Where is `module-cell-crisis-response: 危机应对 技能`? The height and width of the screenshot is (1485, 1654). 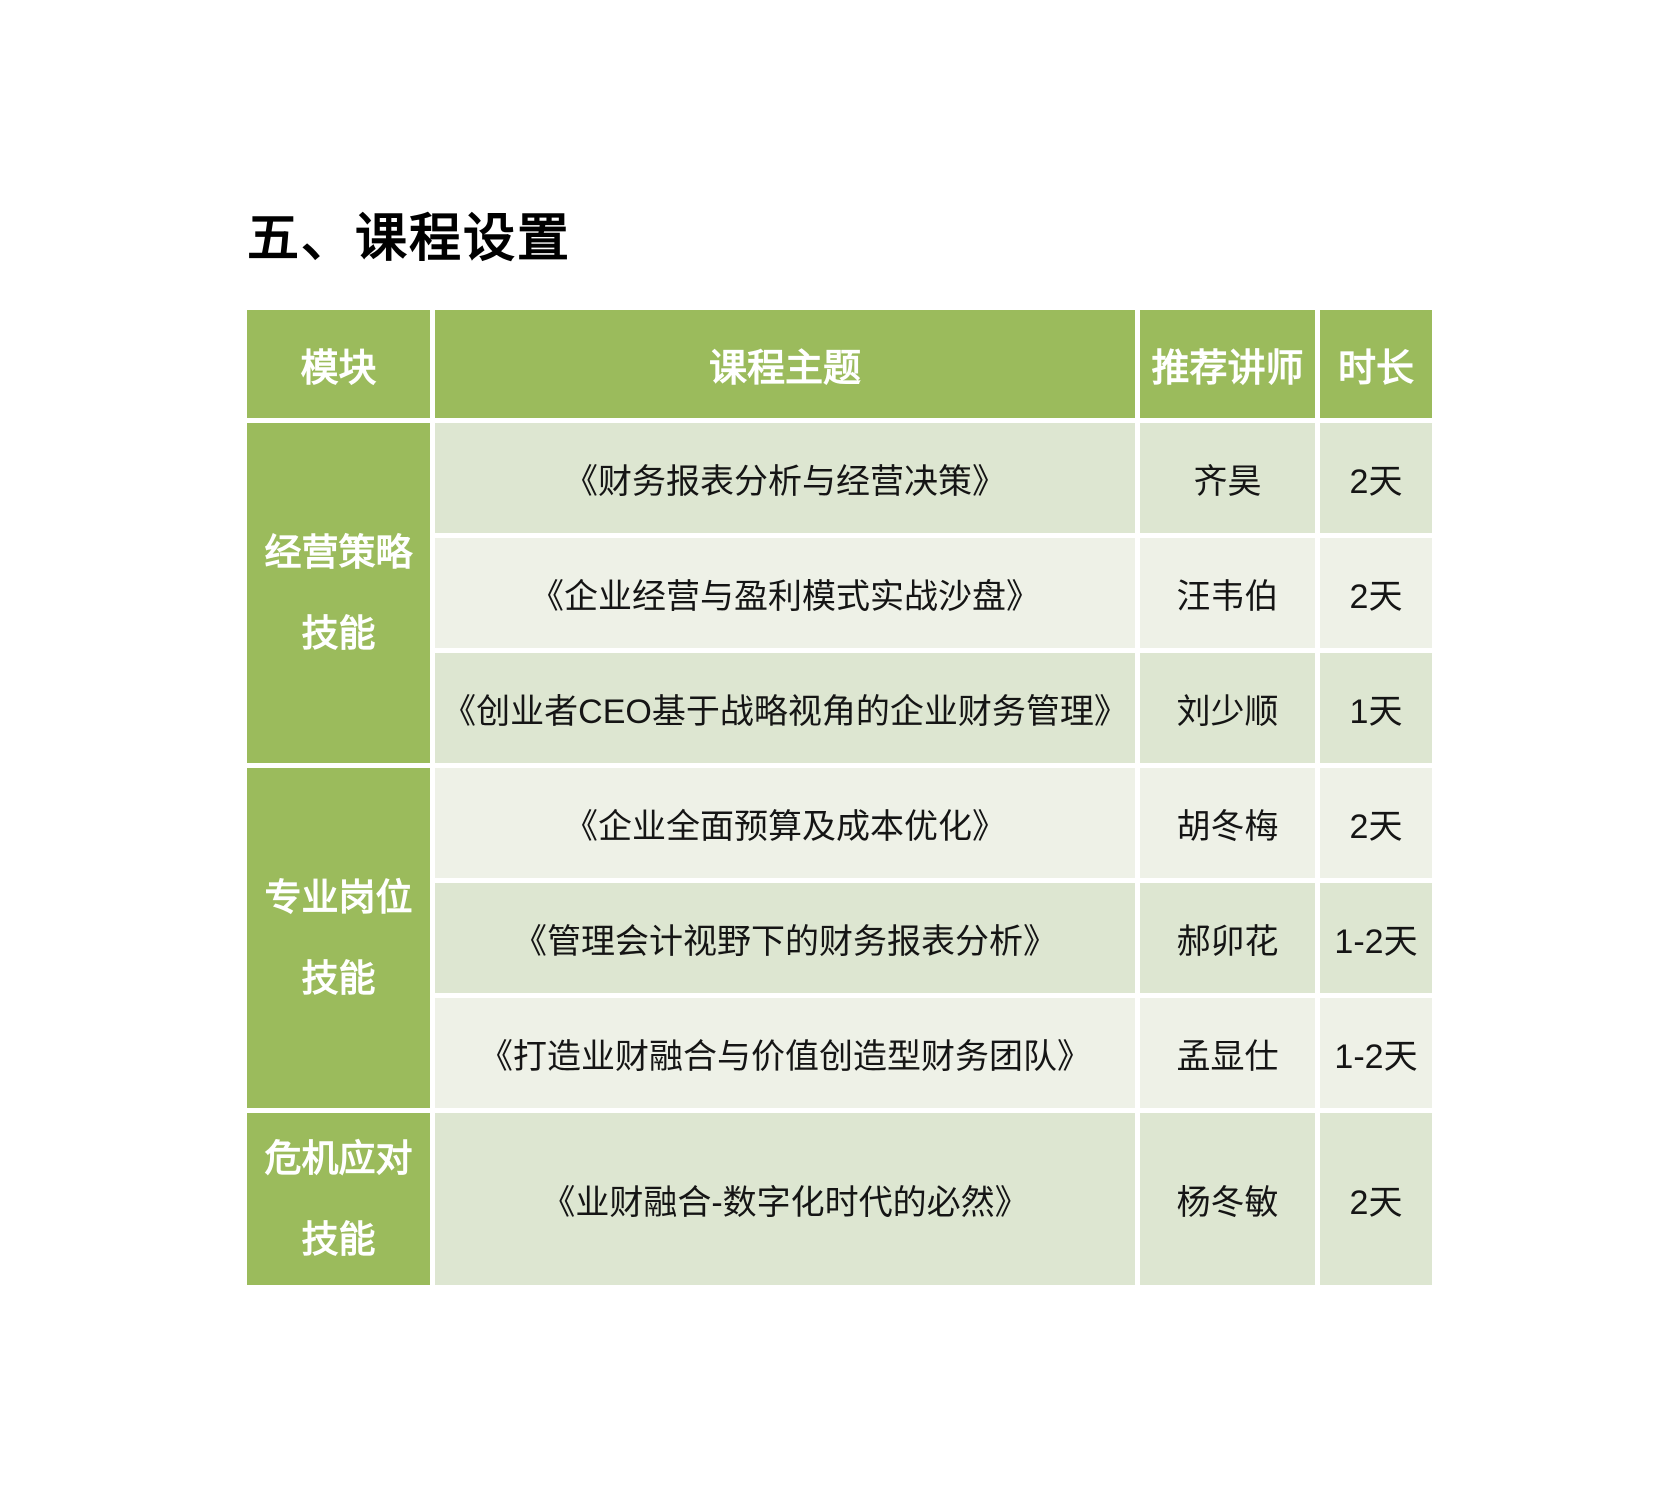 module-cell-crisis-response: 危机应对 技能 is located at coordinates (338, 1199).